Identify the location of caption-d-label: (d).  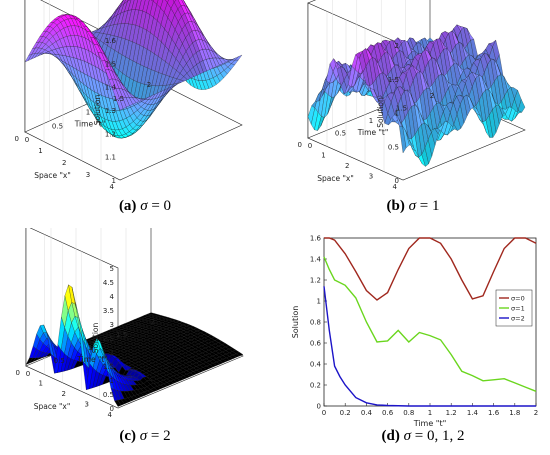
(390, 436).